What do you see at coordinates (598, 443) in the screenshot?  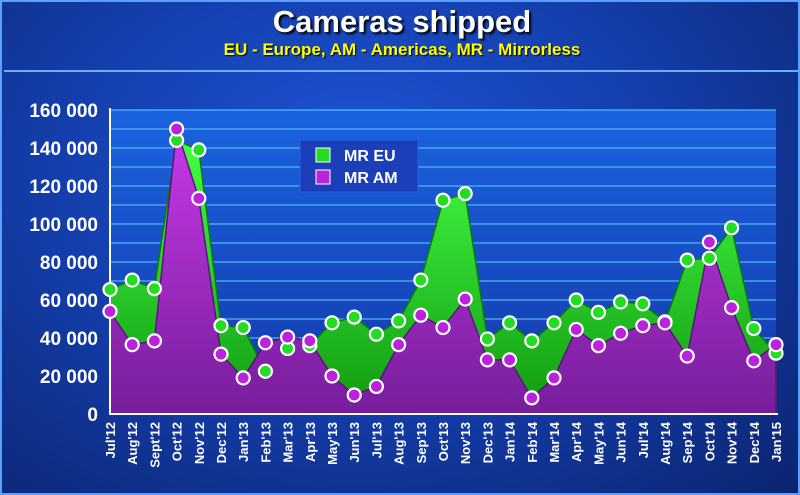 I see `x-tick-label: May'14` at bounding box center [598, 443].